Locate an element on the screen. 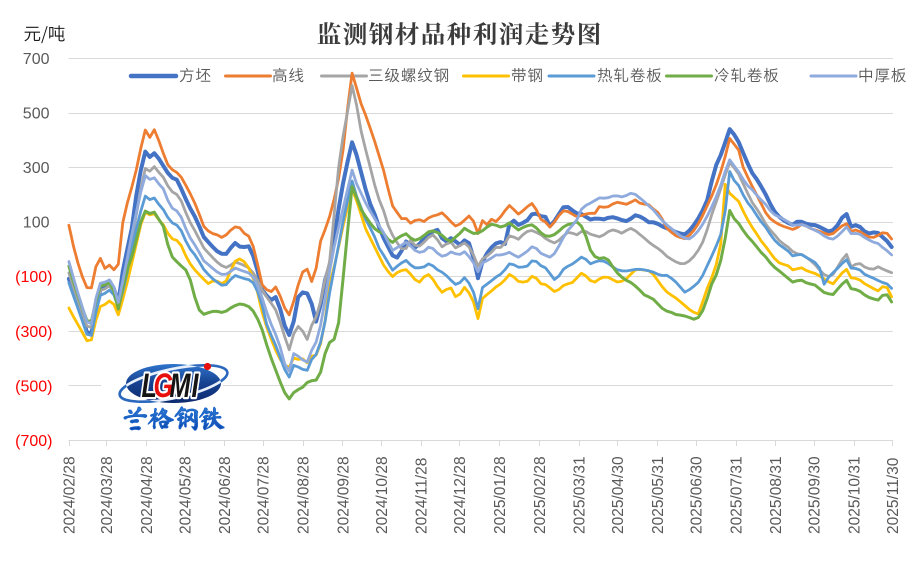 This screenshot has height=564, width=916. svg-text: 2024/11/28 is located at coordinates (422, 496).